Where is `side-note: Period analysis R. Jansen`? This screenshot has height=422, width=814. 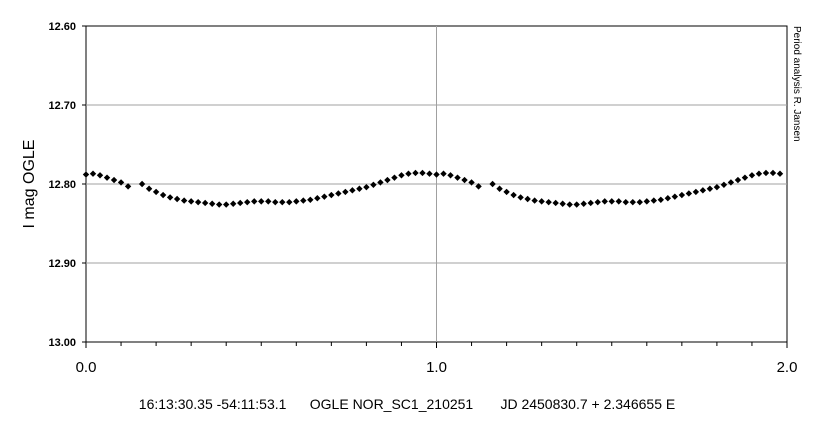
side-note: Period analysis R. Jansen is located at coordinates (796, 84).